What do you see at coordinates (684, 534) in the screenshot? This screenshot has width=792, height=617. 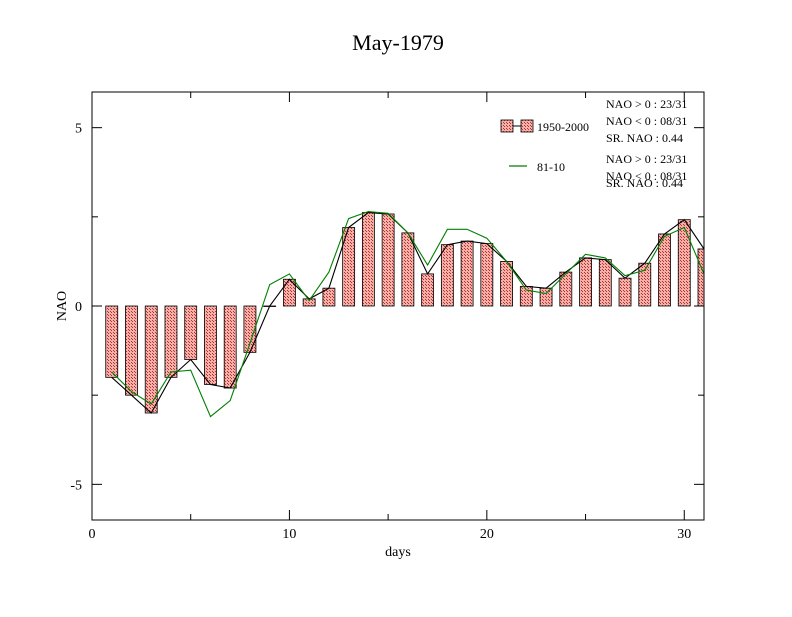 I see `x-tick-label: 30` at bounding box center [684, 534].